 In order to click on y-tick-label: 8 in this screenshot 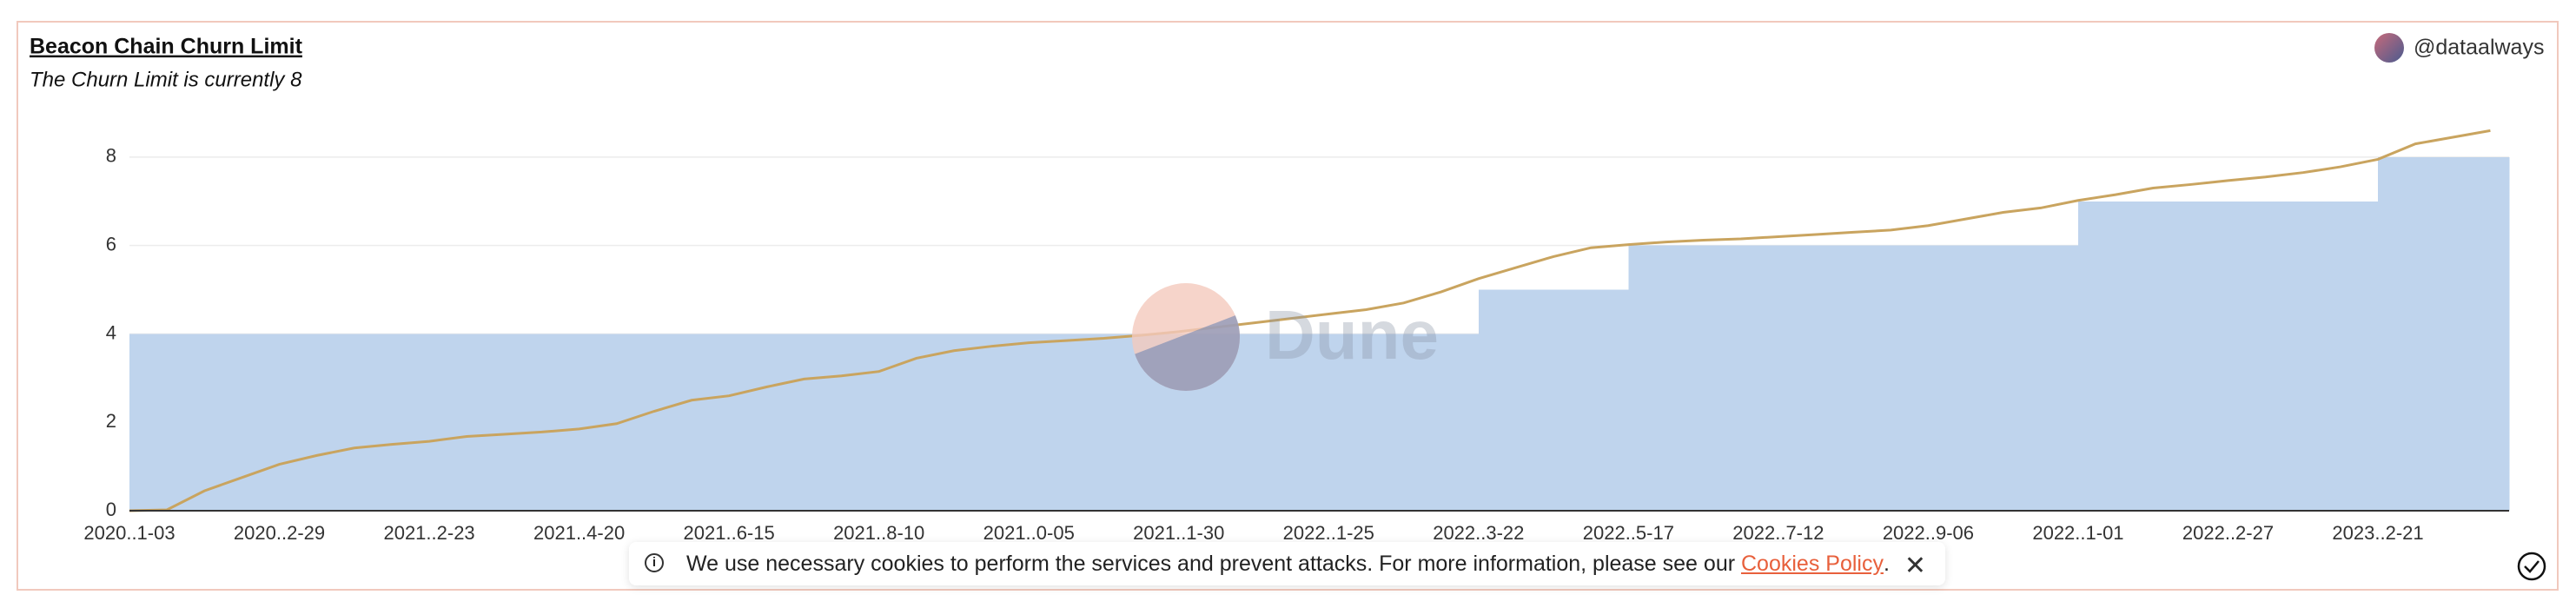, I will do `click(111, 156)`.